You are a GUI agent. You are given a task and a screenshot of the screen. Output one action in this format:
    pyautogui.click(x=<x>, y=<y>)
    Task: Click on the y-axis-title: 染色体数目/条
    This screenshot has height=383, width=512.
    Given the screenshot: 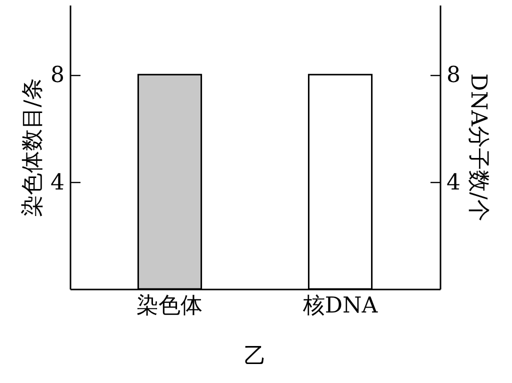 What is the action you would take?
    pyautogui.click(x=33, y=148)
    